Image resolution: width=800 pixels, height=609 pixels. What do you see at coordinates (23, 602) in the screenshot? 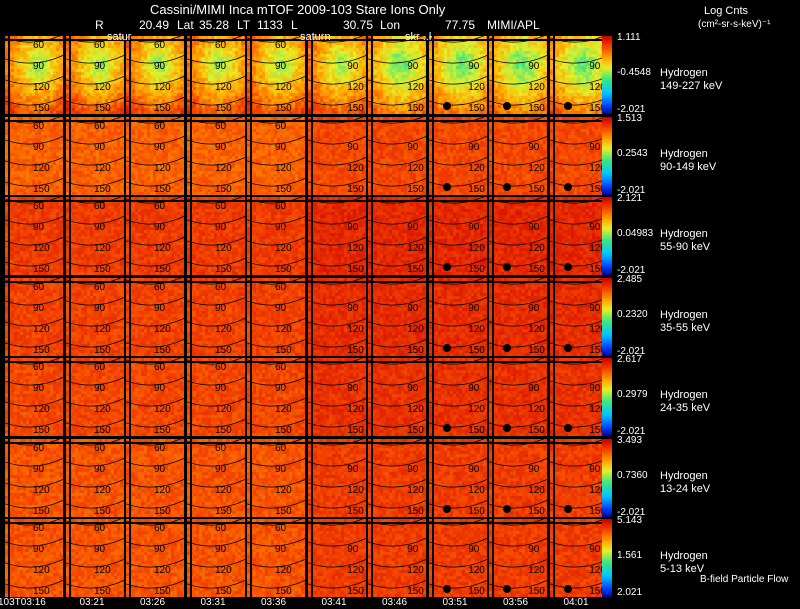
I see `time-tick-label: 103T03:16` at bounding box center [23, 602].